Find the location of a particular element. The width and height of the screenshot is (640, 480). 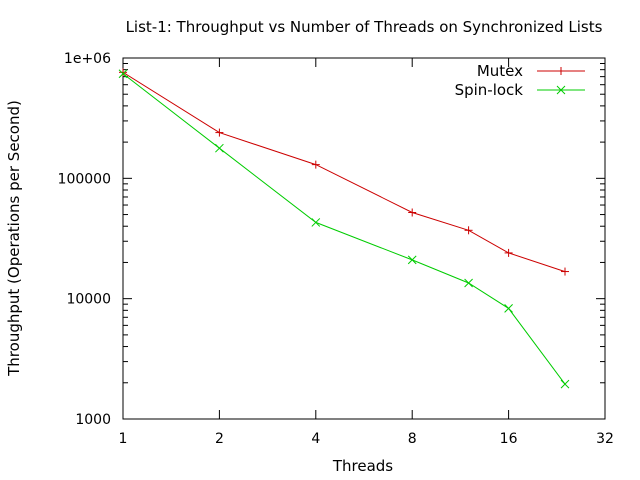

x-tick-label: 2 is located at coordinates (219, 439).